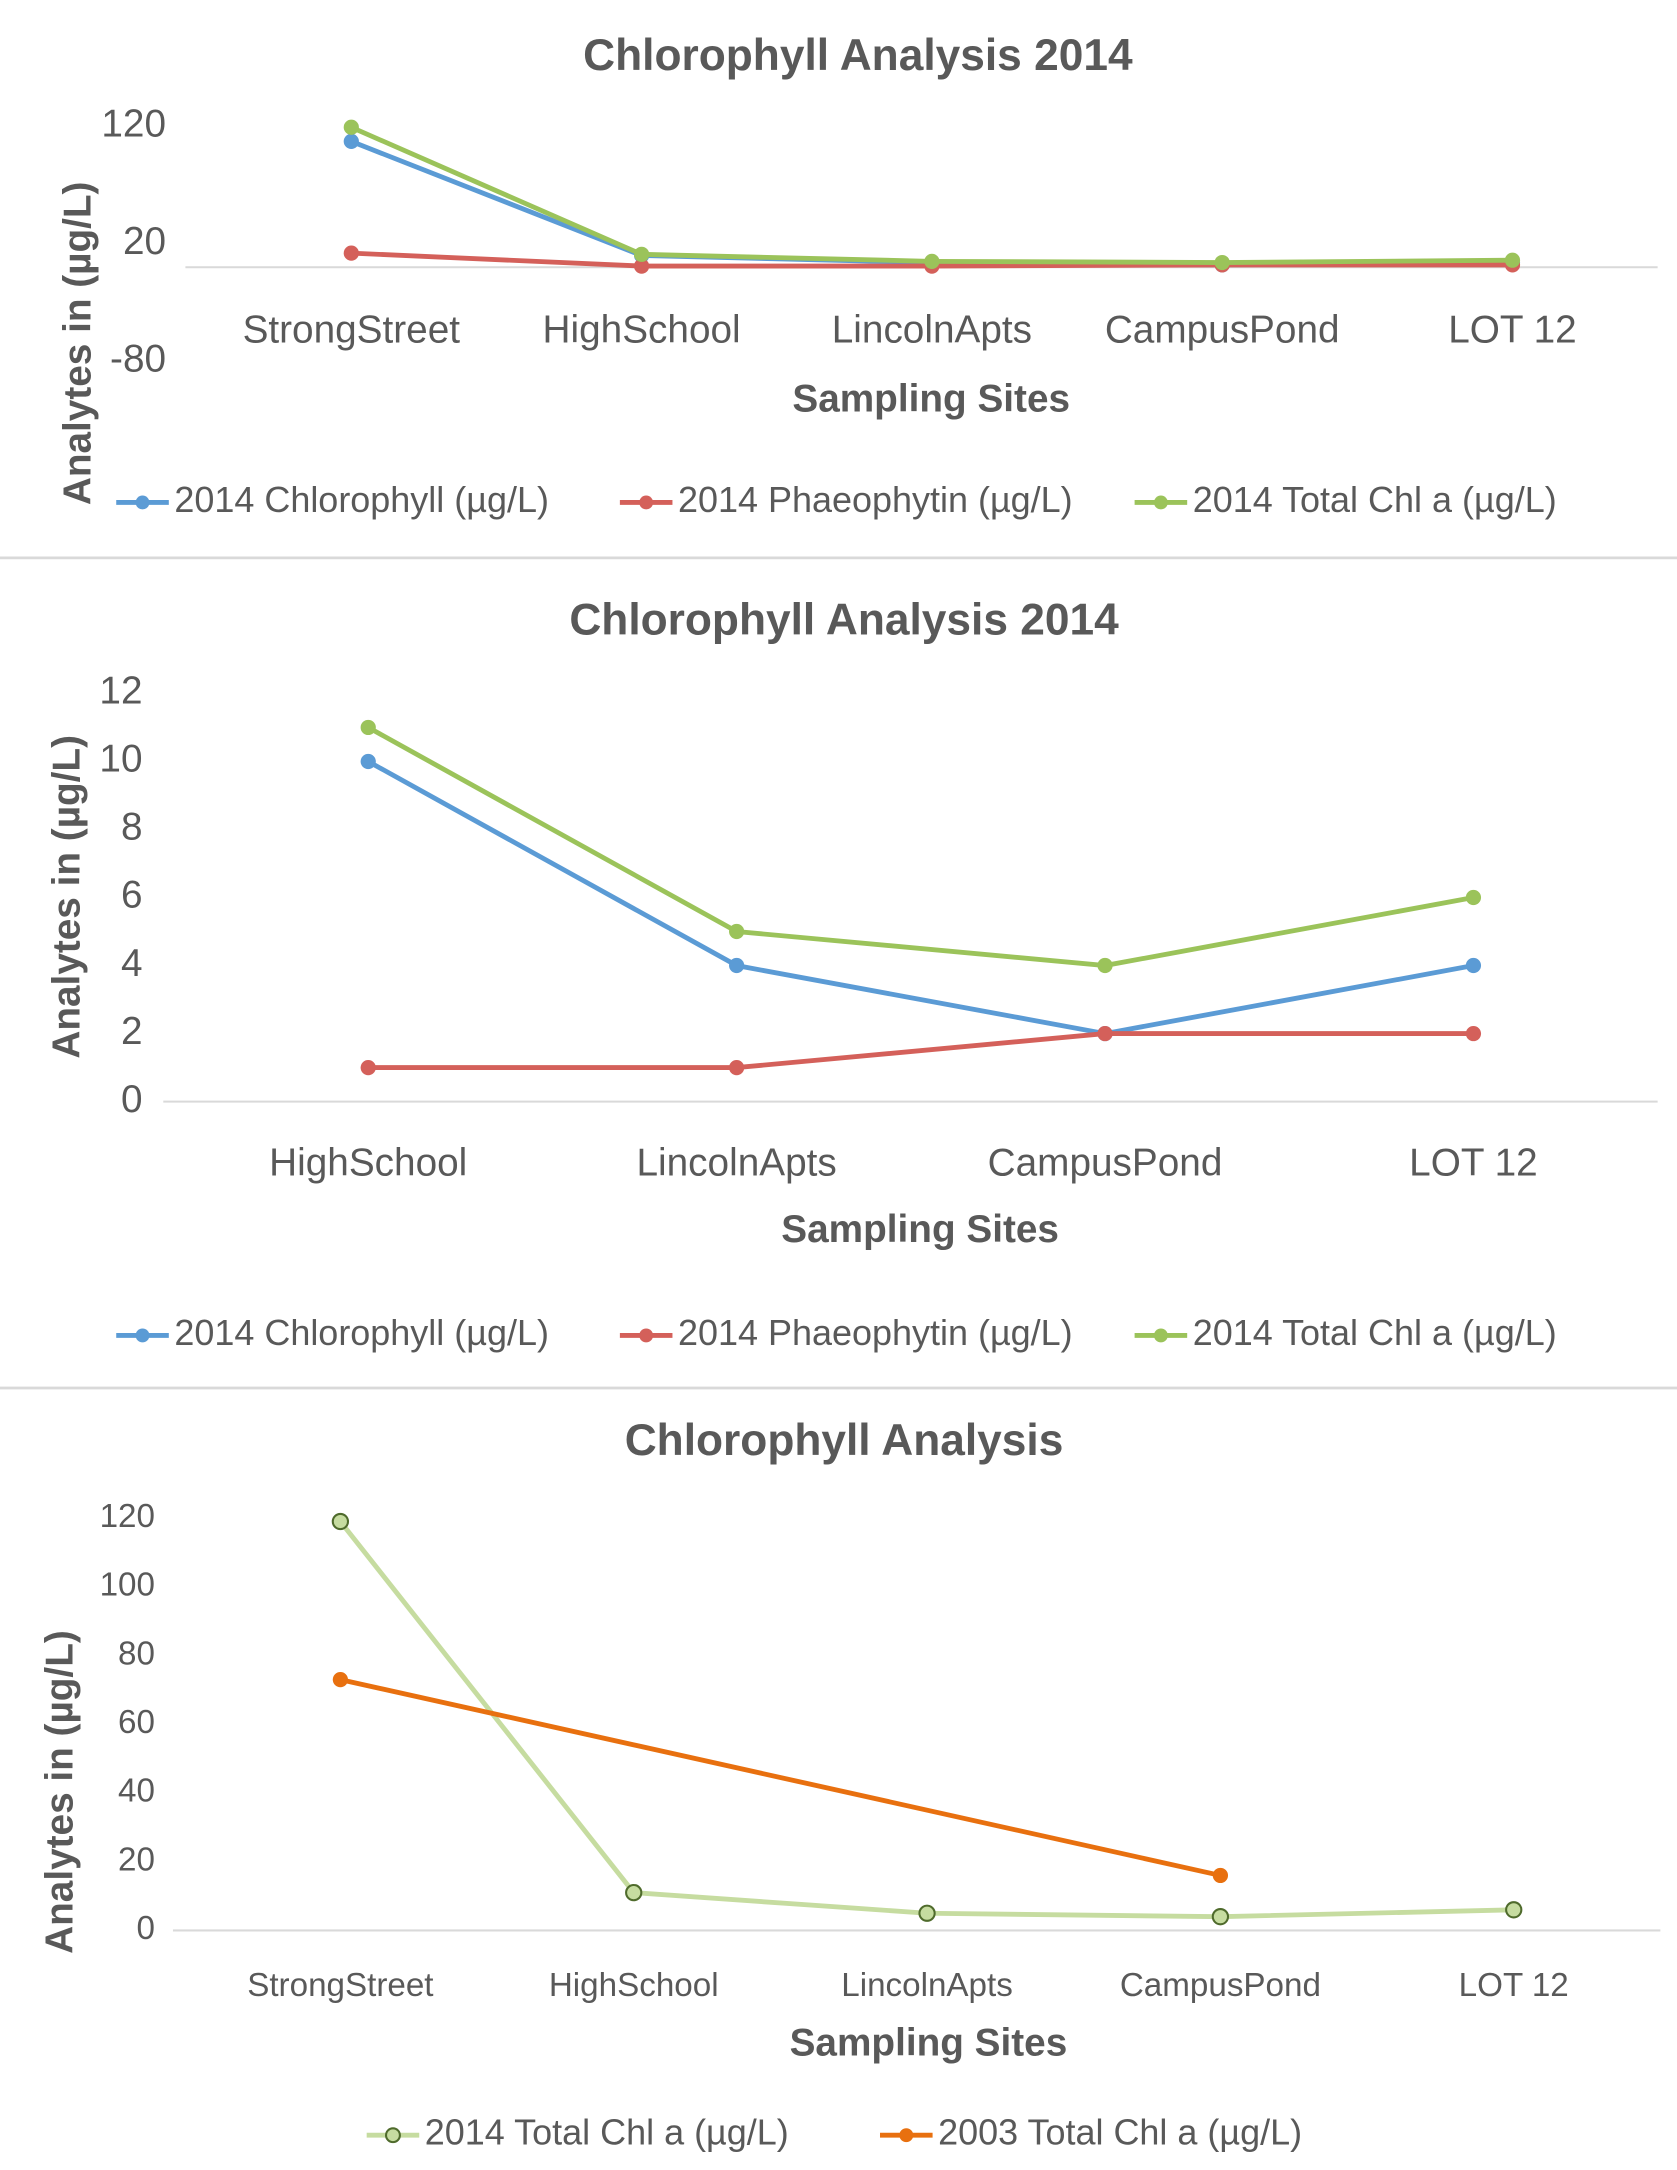  Describe the element at coordinates (132, 895) in the screenshot. I see `y-tick-label: 6` at that location.